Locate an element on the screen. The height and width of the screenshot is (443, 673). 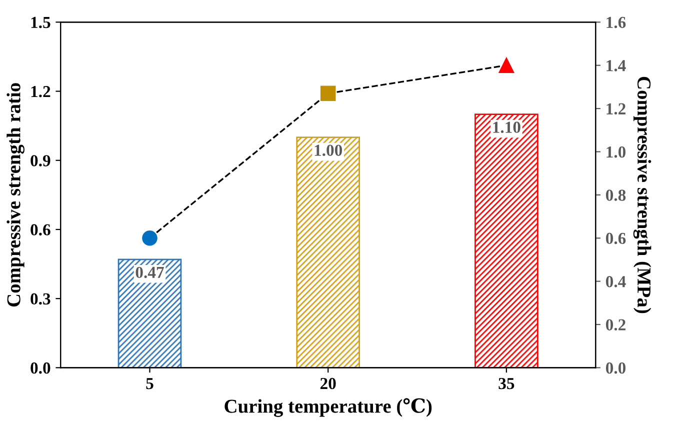
y-tick-label: 0.3 is located at coordinates (40, 299).